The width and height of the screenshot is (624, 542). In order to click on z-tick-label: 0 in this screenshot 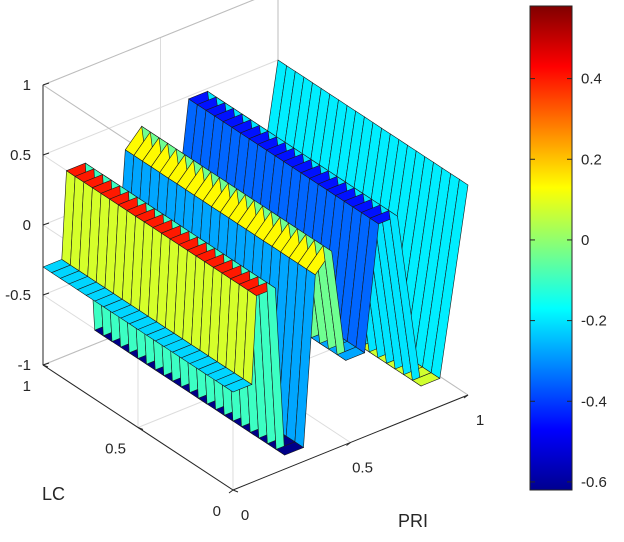, I will do `click(27, 225)`.